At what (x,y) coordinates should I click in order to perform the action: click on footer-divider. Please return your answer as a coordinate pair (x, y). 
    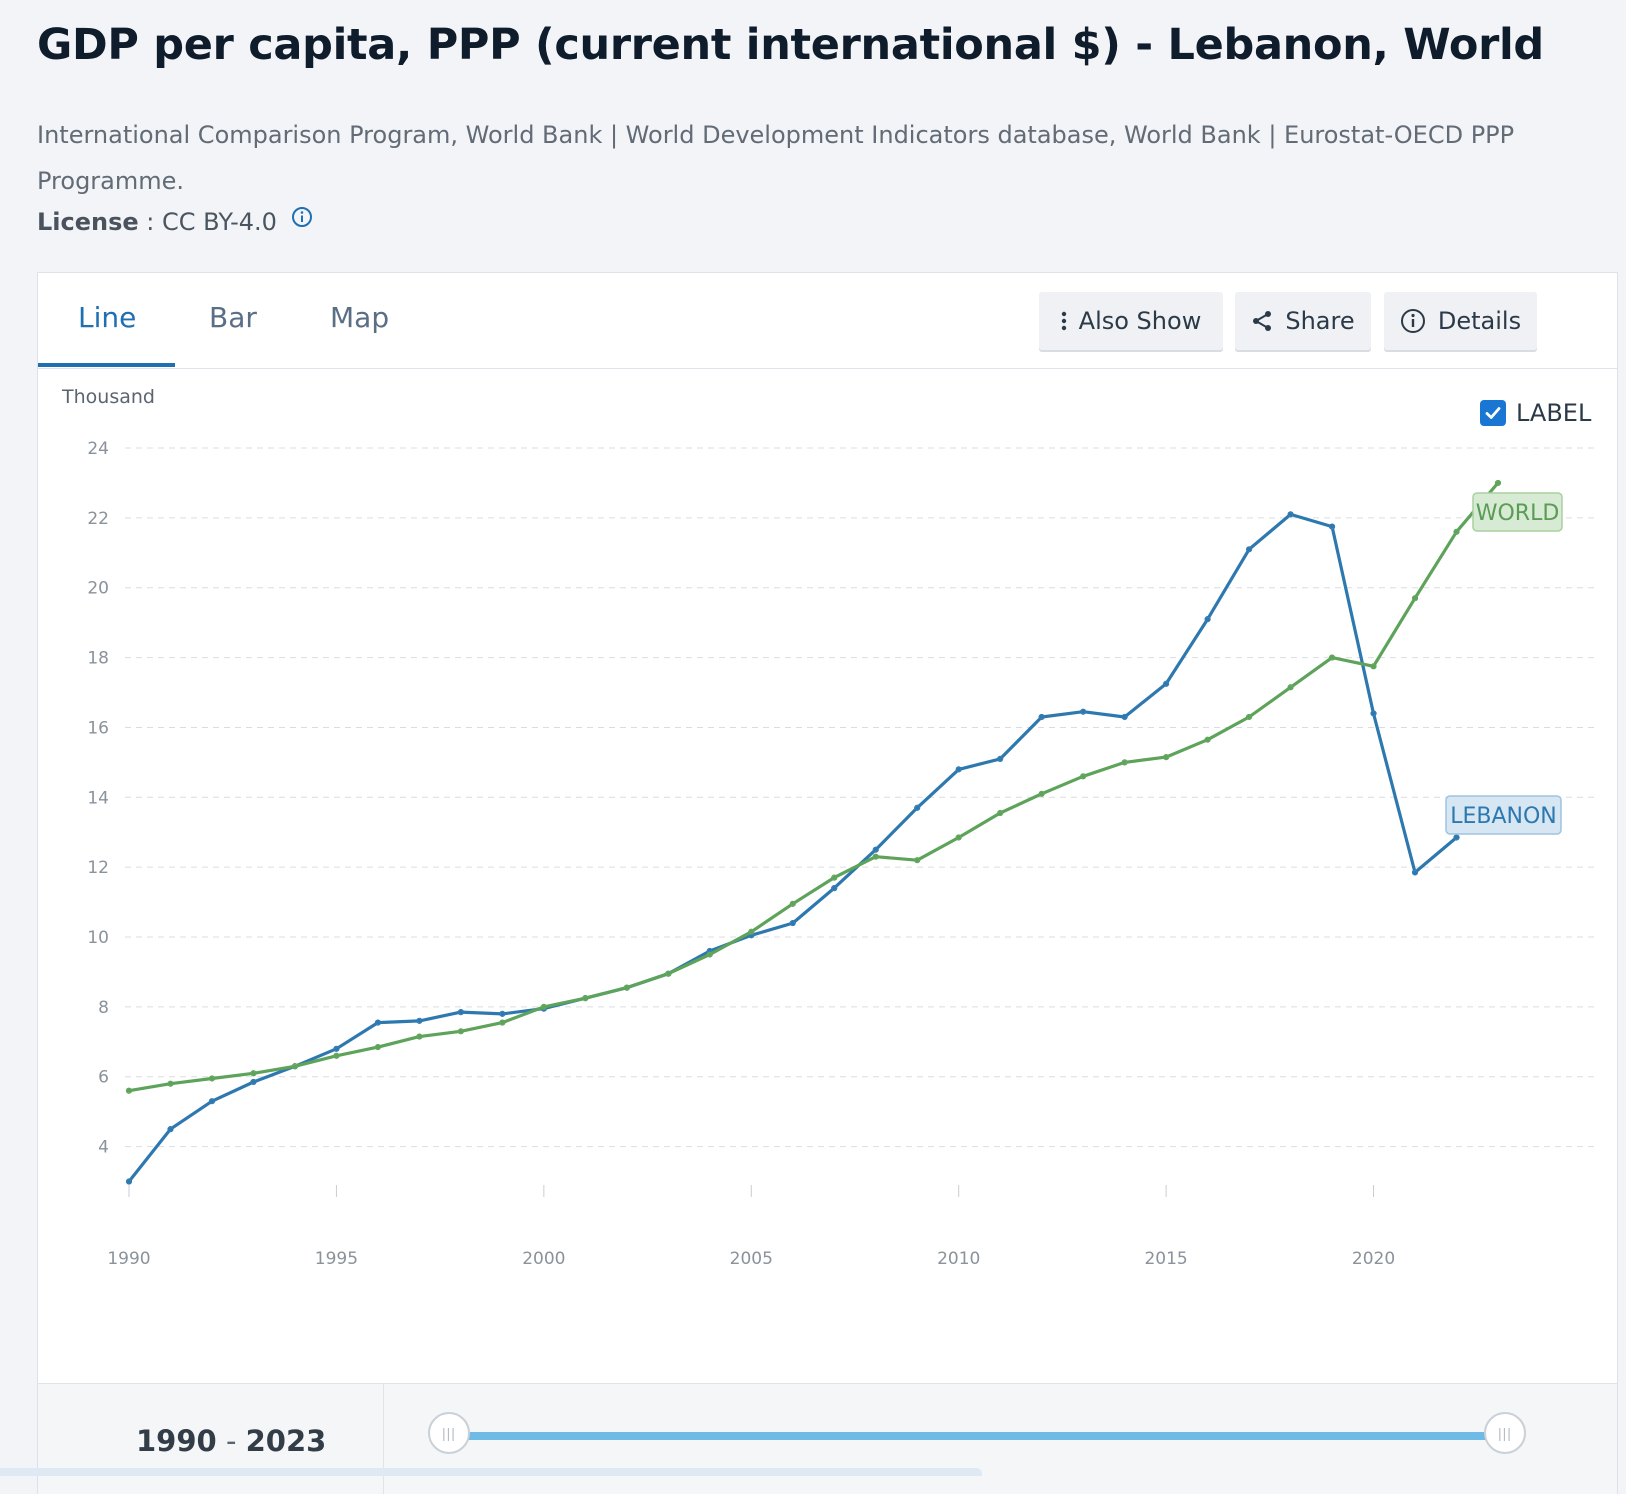
    Looking at the image, I should click on (383, 1439).